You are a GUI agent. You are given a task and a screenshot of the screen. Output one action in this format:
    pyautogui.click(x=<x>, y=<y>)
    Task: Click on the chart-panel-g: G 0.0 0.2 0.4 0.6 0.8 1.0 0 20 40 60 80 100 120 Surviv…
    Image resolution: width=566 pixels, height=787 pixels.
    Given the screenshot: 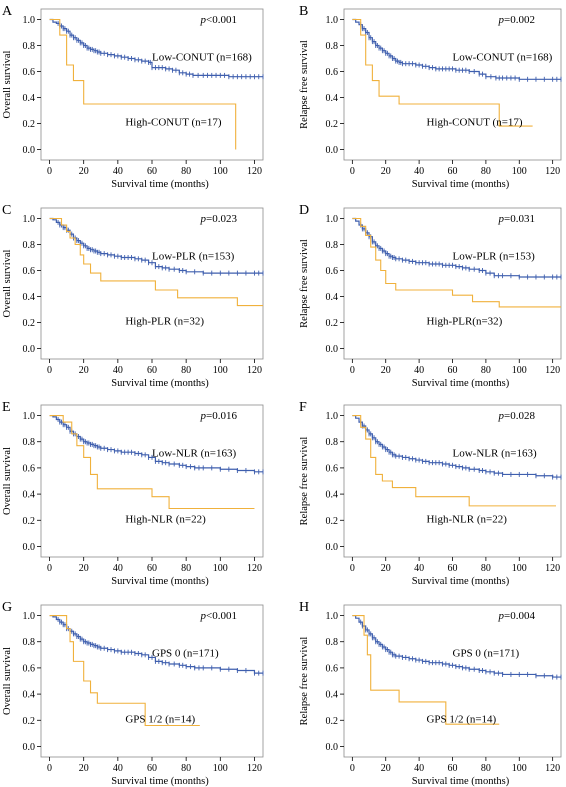 What is the action you would take?
    pyautogui.click(x=133, y=693)
    